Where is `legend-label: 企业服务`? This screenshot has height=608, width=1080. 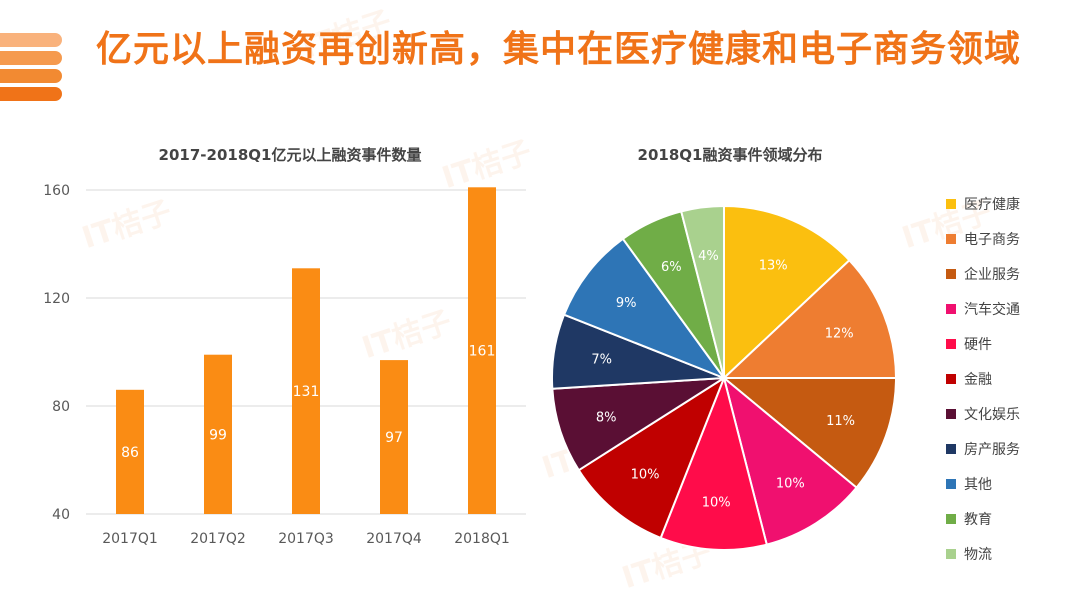
legend-label: 企业服务 is located at coordinates (992, 274).